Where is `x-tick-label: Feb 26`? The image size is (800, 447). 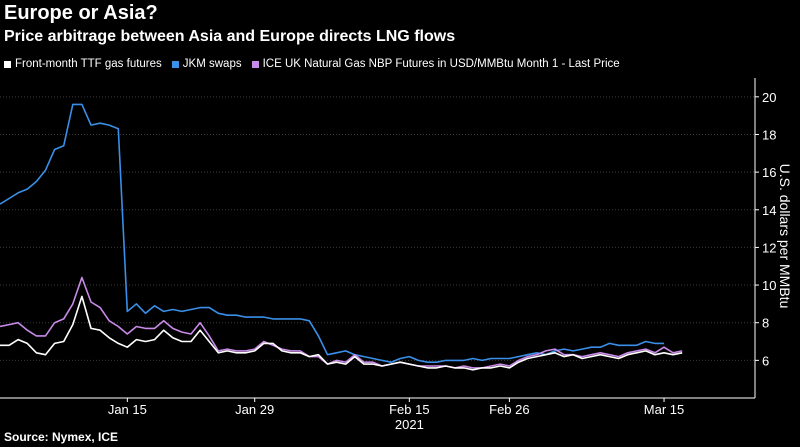
x-tick-label: Feb 26 is located at coordinates (509, 409).